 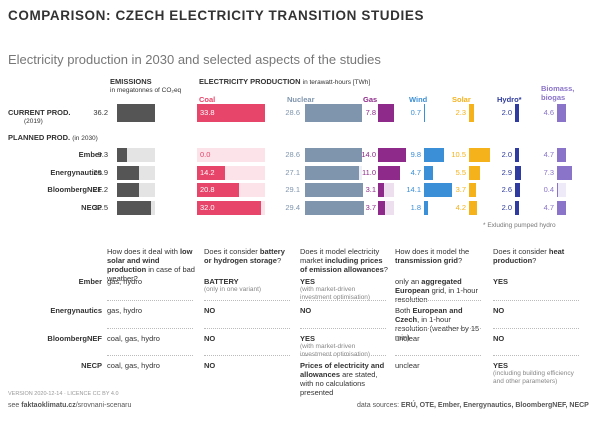 What do you see at coordinates (39, 137) in the screenshot?
I see `planned-title: PLANNED PROD.` at bounding box center [39, 137].